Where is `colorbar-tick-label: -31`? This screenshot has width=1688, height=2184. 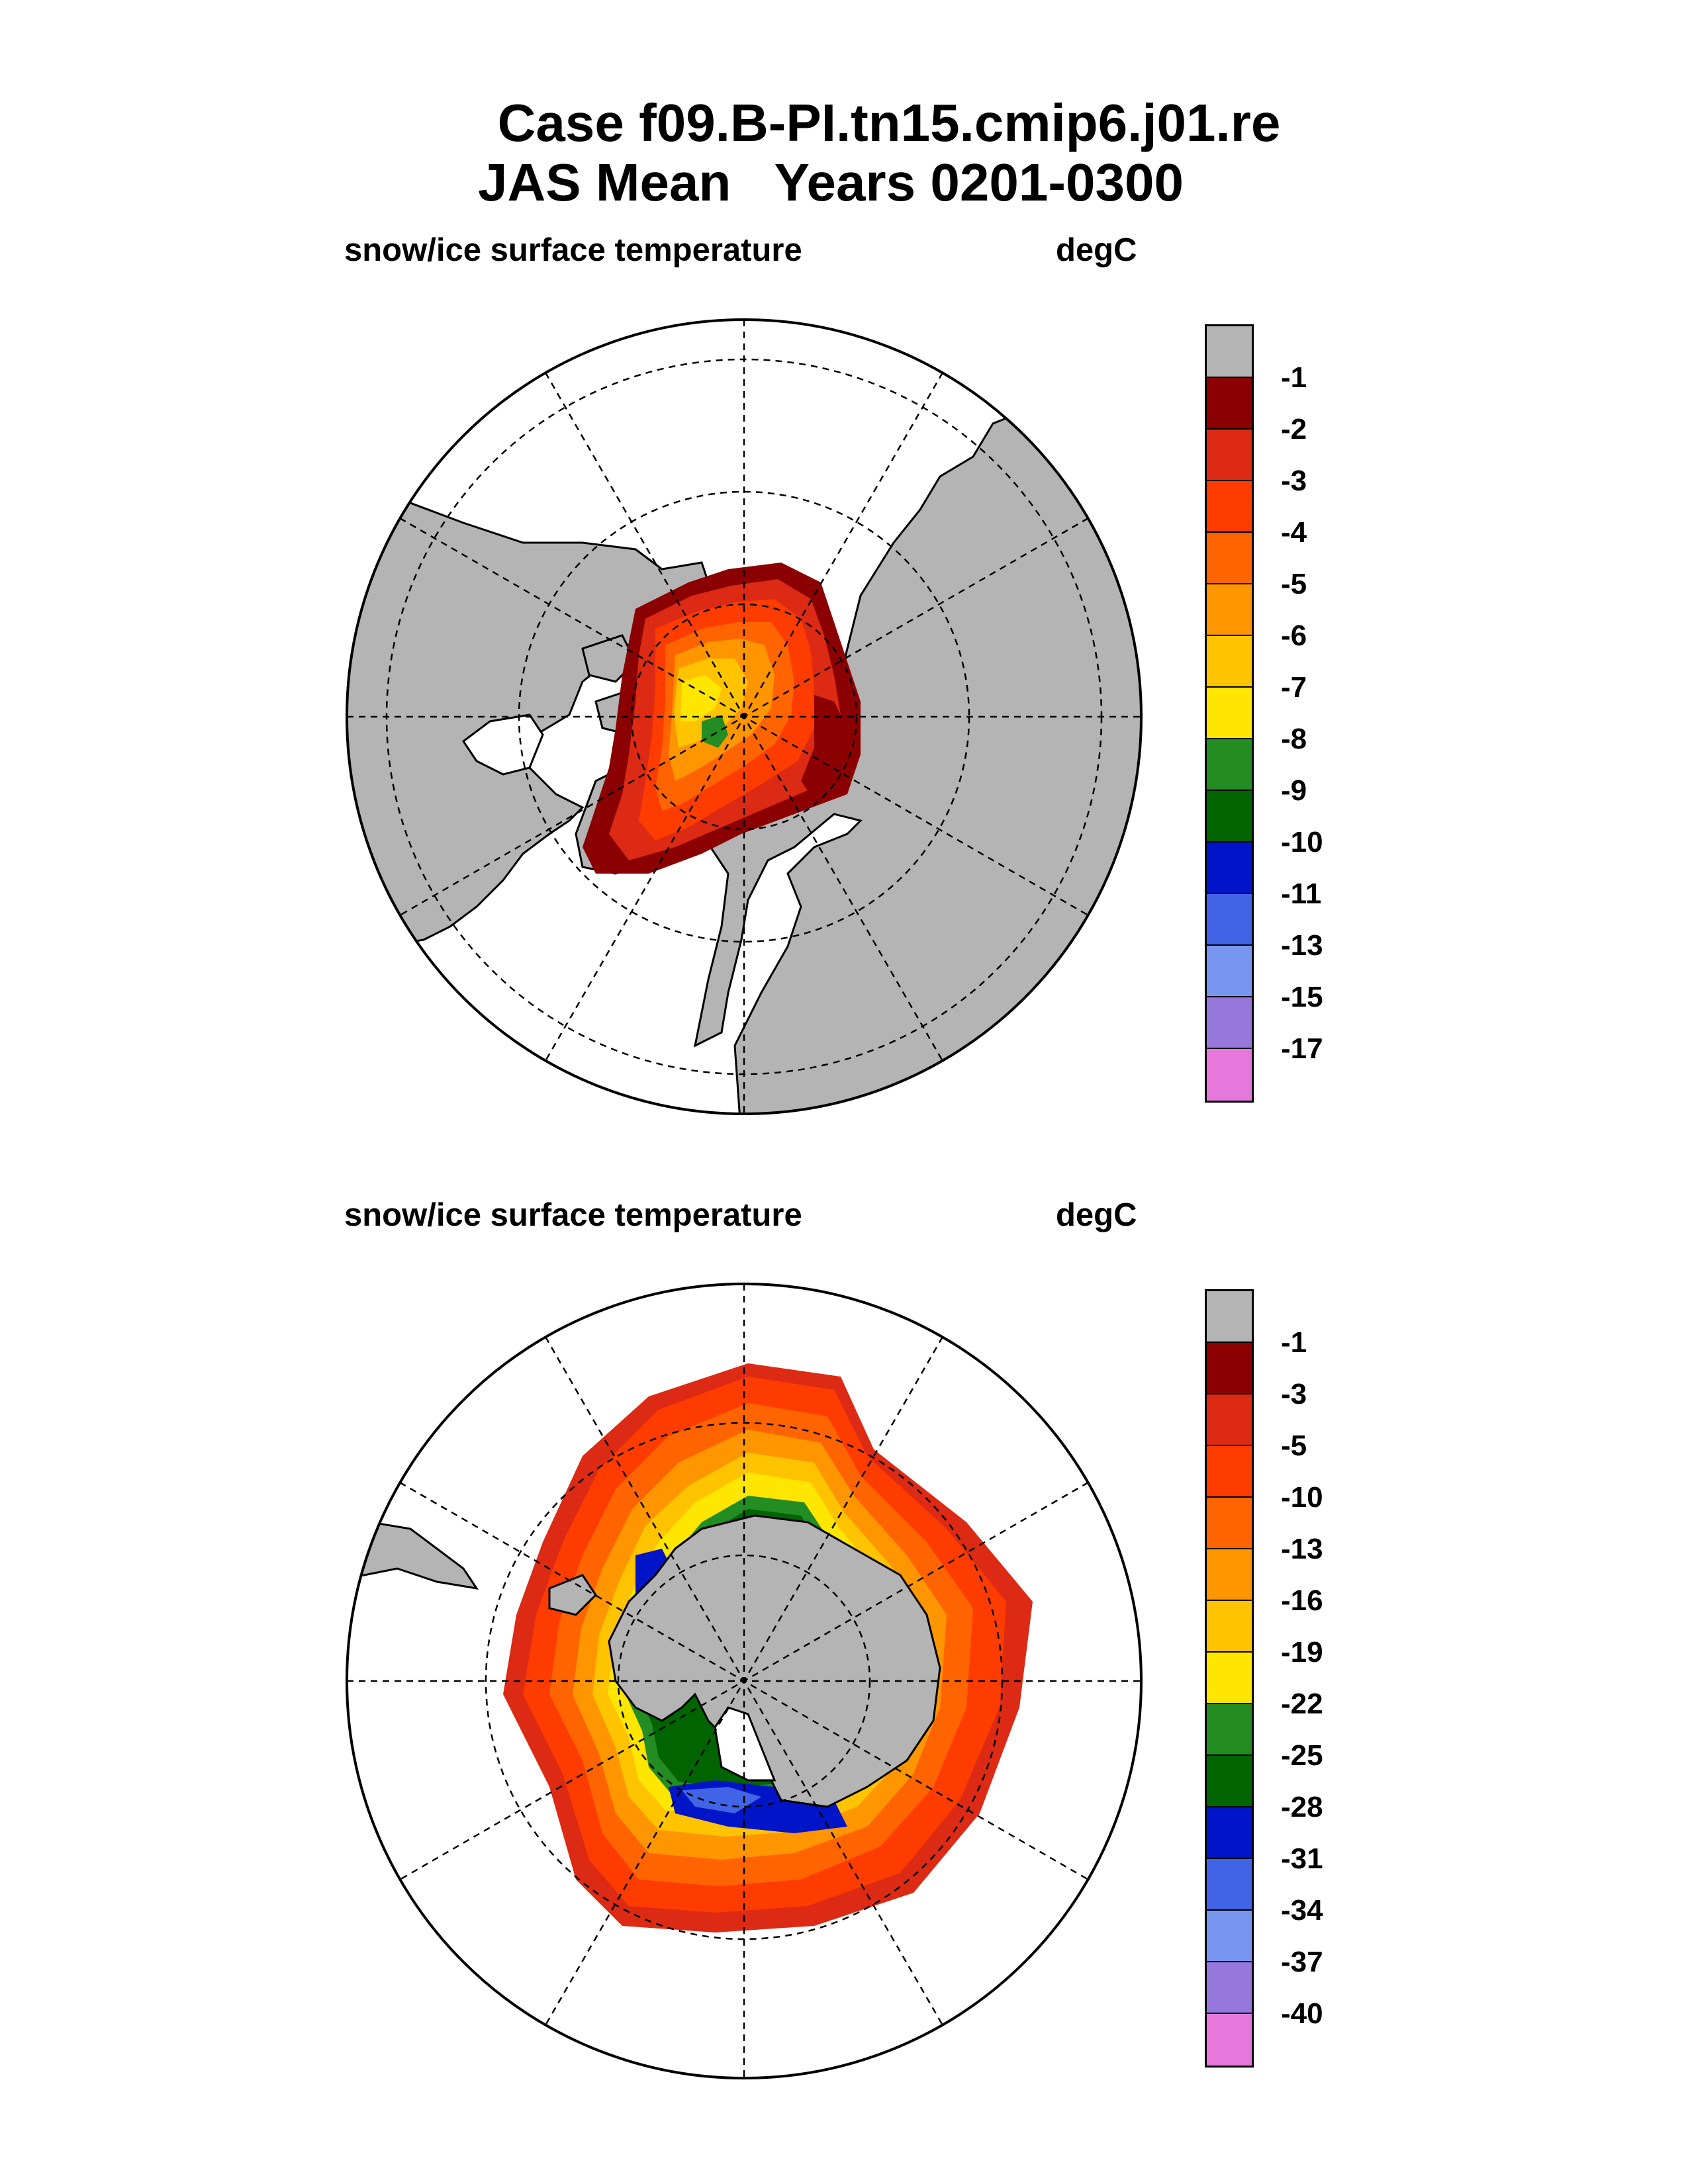
colorbar-tick-label: -31 is located at coordinates (1302, 1859).